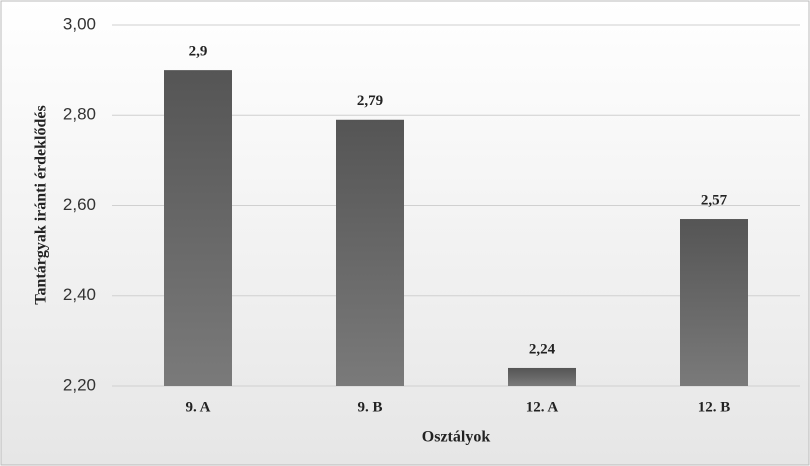 The width and height of the screenshot is (810, 466). Describe the element at coordinates (542, 349) in the screenshot. I see `value-label: 2,24` at that location.